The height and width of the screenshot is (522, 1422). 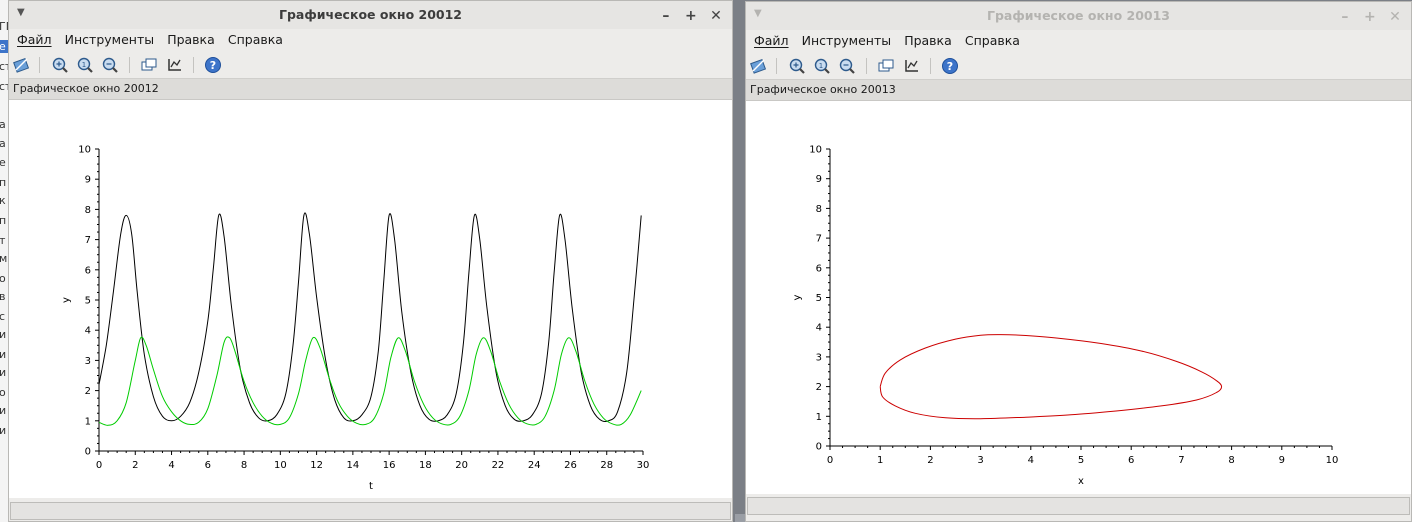 I want to click on y-axis-label: y, so click(x=66, y=300).